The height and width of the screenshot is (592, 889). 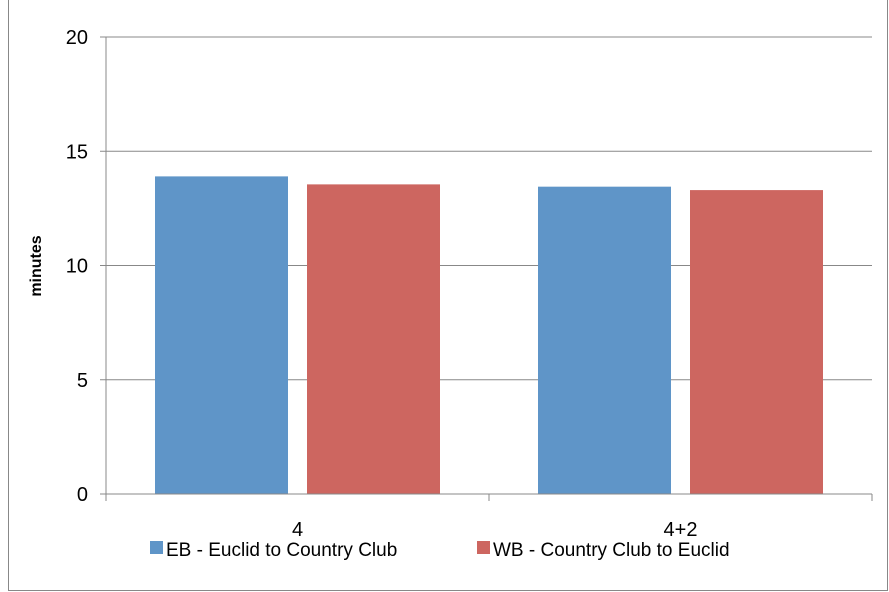 What do you see at coordinates (495, 530) in the screenshot?
I see `x-axis-labels: 4 4+2` at bounding box center [495, 530].